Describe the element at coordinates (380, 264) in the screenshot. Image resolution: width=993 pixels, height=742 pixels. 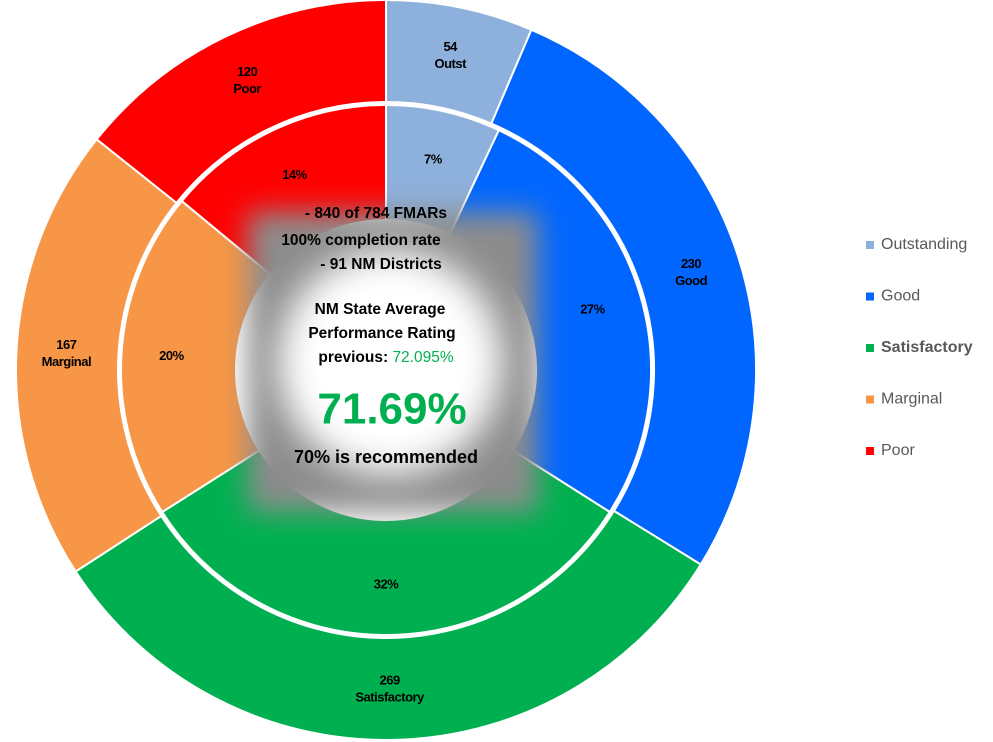
I see `center-line: - 91 NM Districts` at that location.